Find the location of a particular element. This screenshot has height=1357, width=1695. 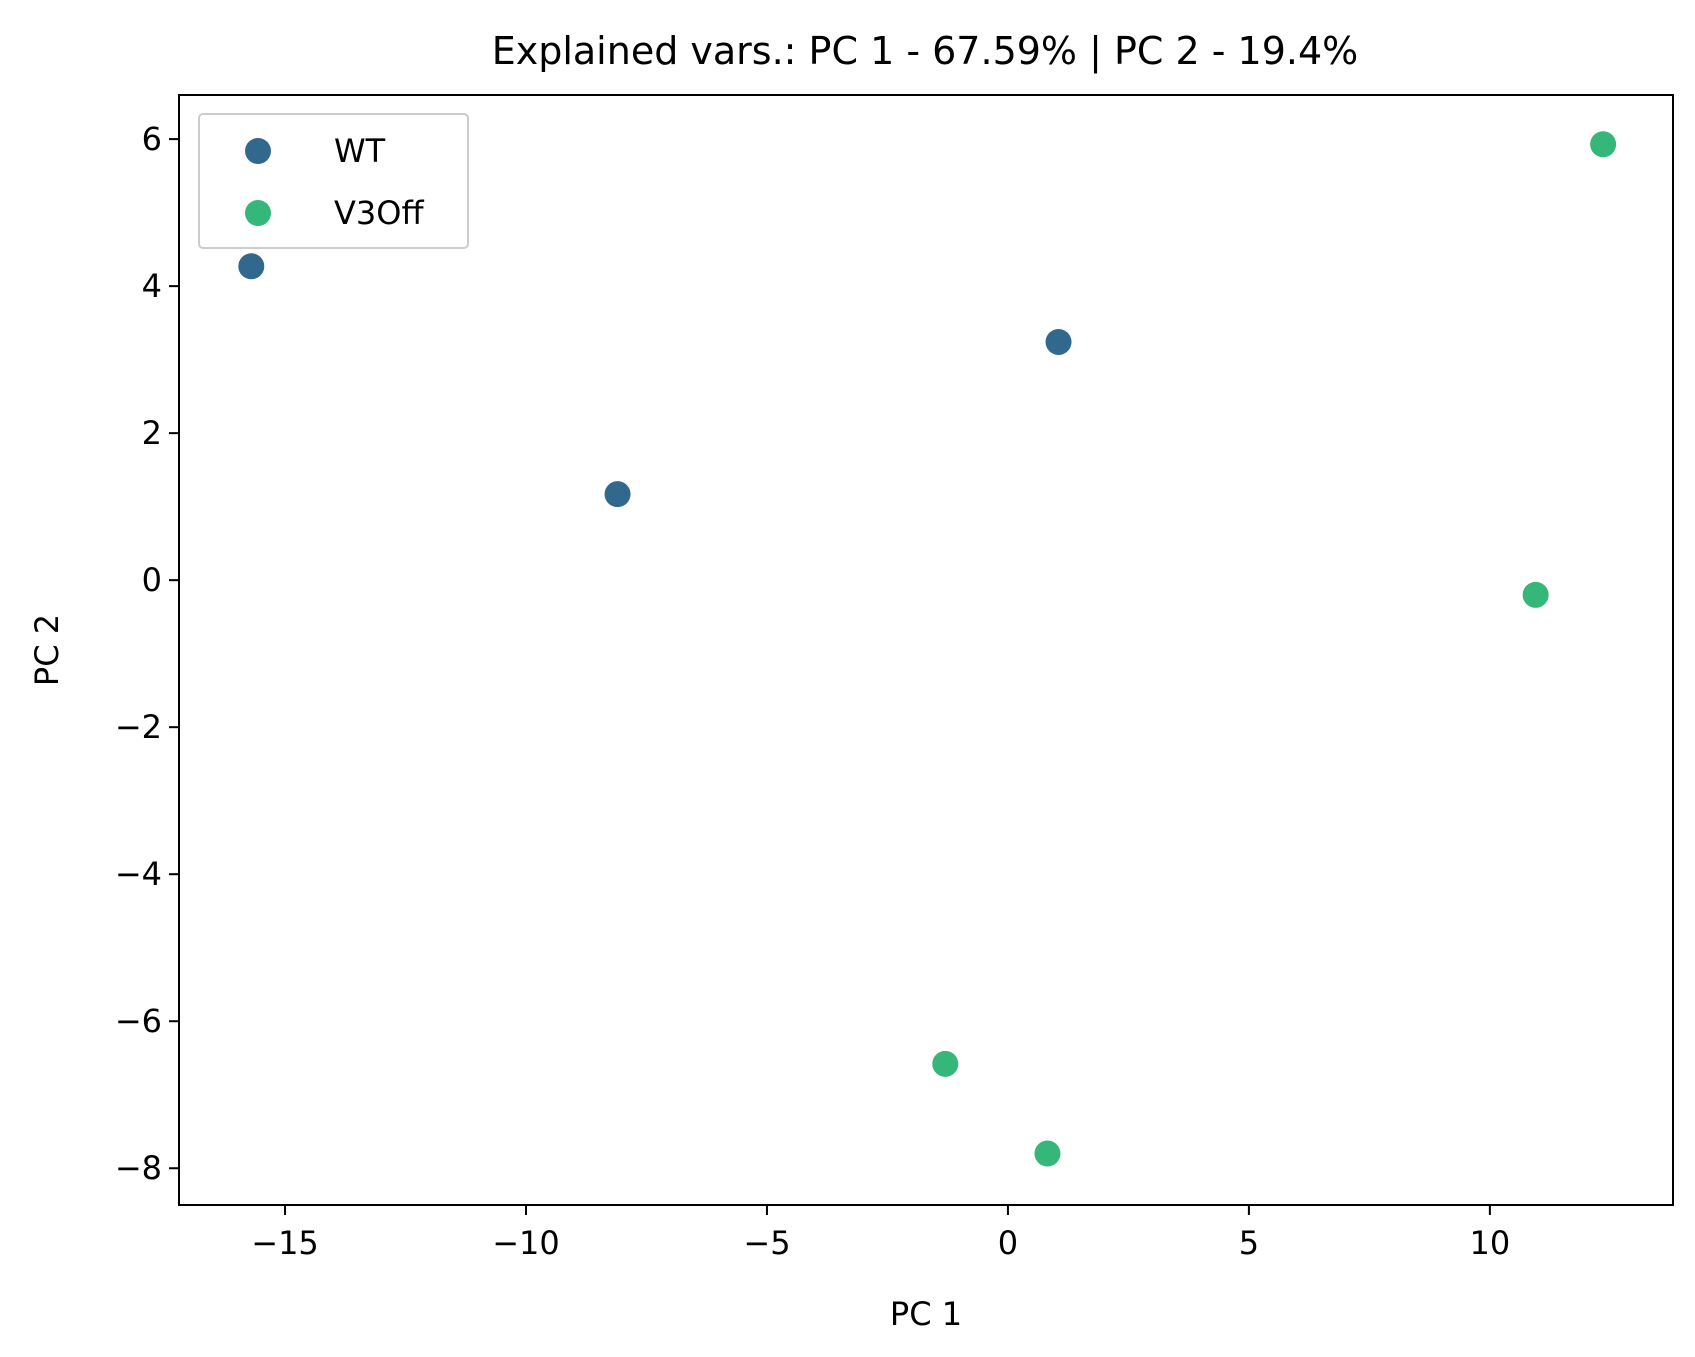

y-tick-label: −8 is located at coordinates (138, 1168).